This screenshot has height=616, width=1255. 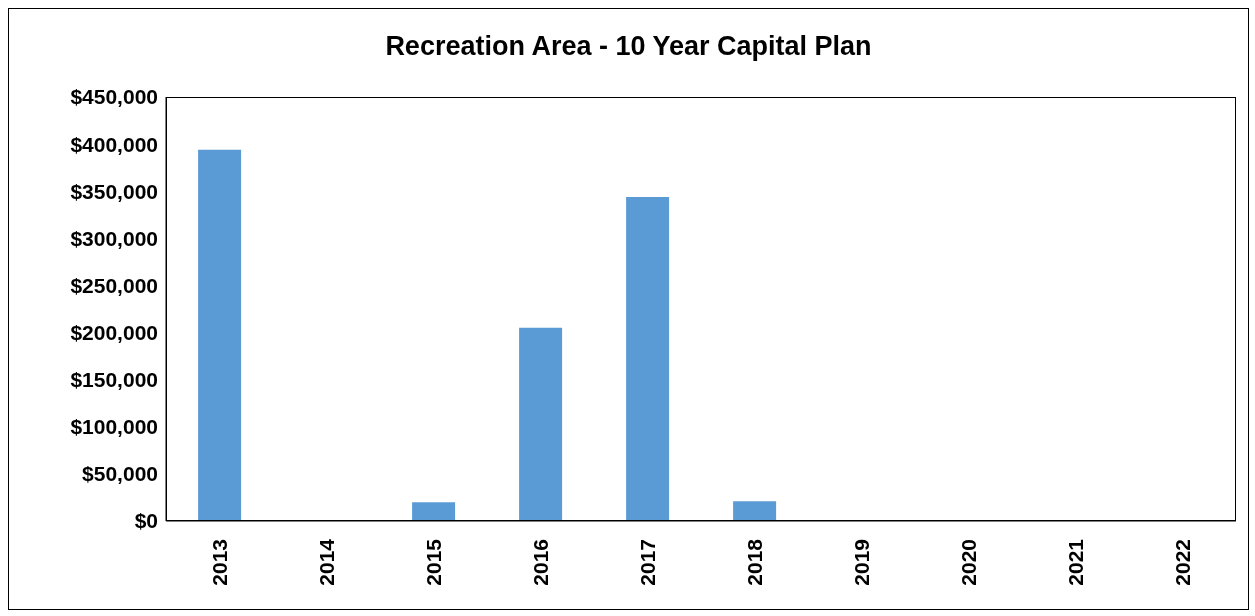 I want to click on y-tick-label: $350,000, so click(x=114, y=191).